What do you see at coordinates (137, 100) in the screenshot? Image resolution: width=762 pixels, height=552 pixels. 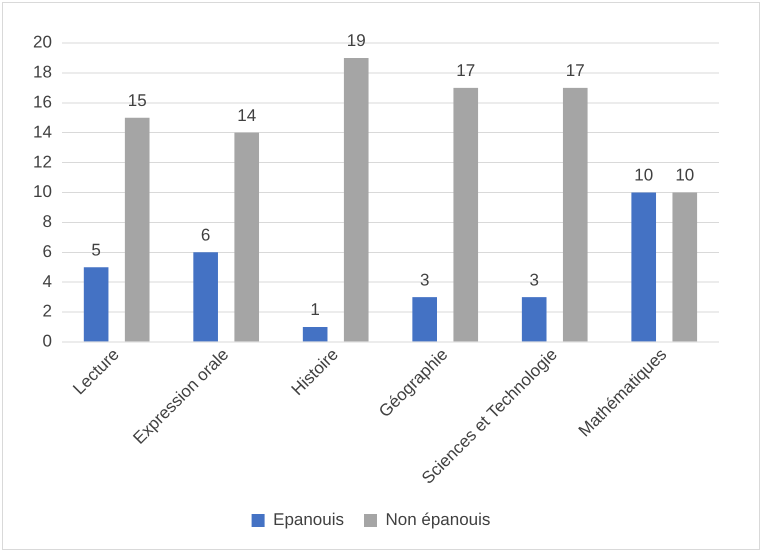 I see `data-label: 15` at bounding box center [137, 100].